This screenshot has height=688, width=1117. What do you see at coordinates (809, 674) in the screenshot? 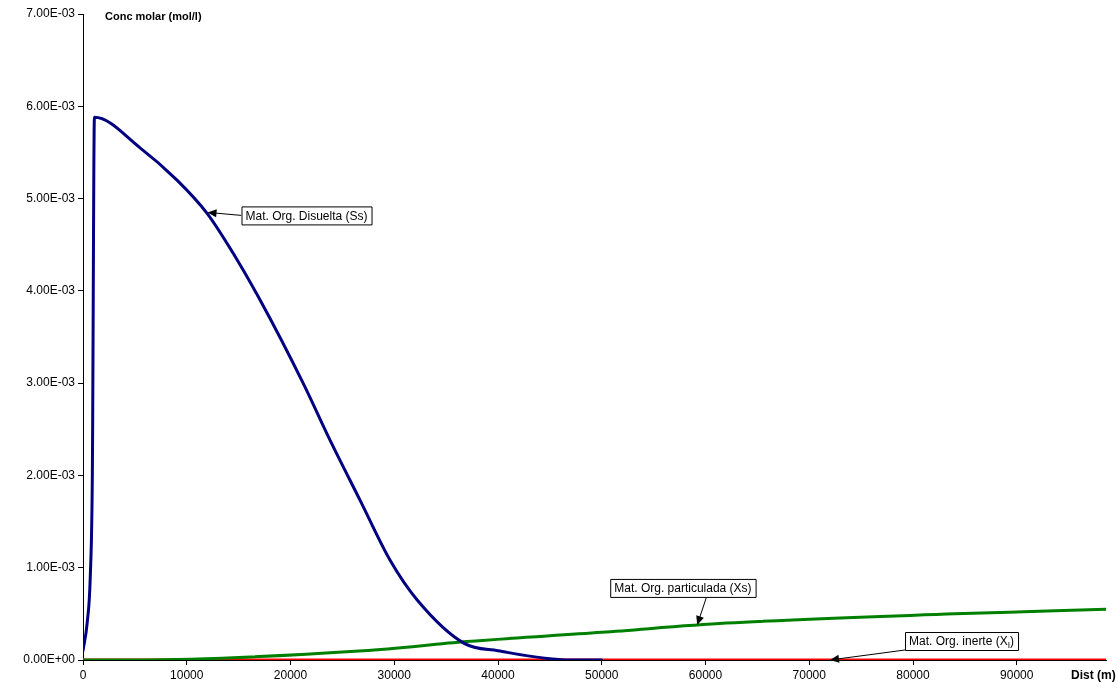
I see `x-tick-label: 70000` at bounding box center [809, 674].